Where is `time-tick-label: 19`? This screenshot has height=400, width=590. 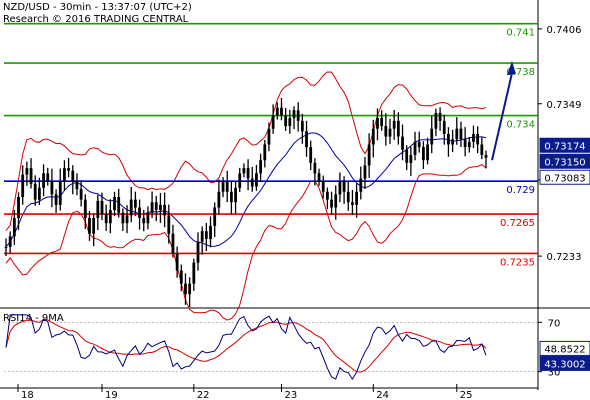
time-tick-label: 19 is located at coordinates (111, 395).